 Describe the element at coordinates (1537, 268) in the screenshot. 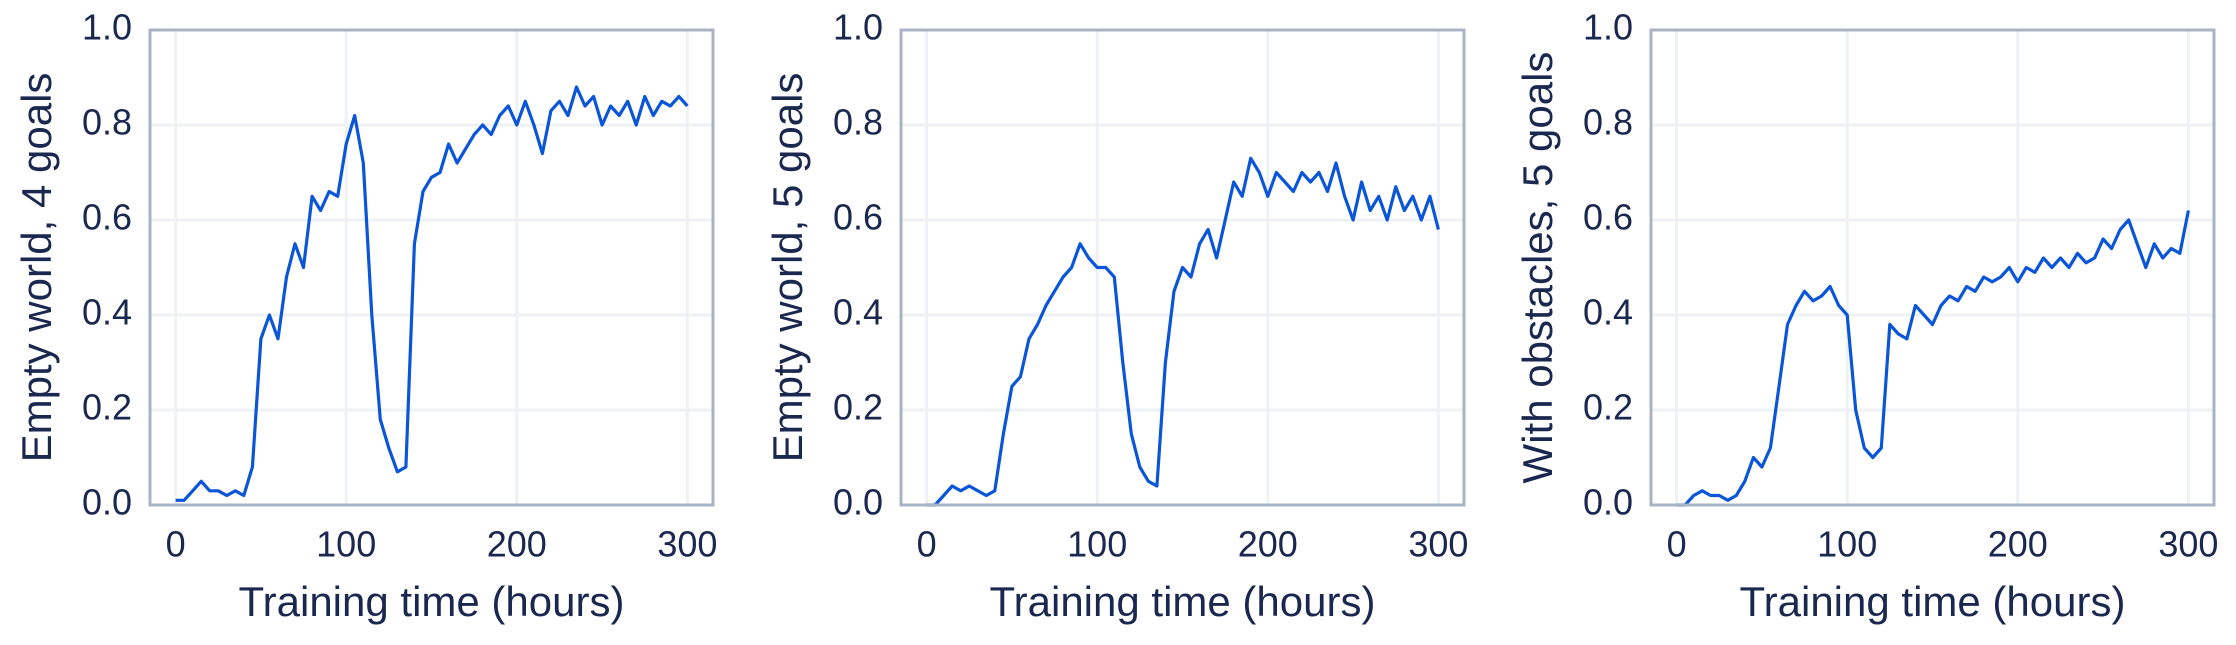

I see `y-axis-label: With obstacles, 5 goals` at that location.